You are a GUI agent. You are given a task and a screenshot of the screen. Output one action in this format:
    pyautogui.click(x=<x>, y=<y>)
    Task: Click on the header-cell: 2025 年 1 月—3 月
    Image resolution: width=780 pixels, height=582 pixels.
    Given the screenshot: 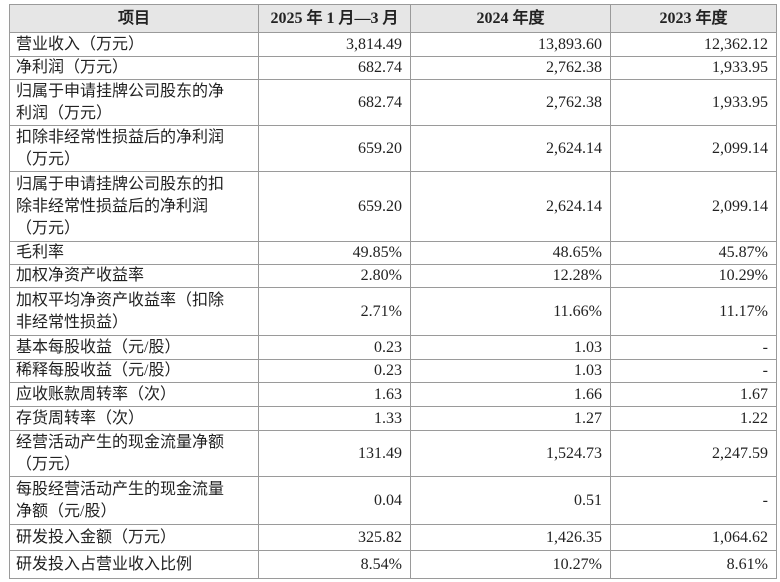 What is the action you would take?
    pyautogui.click(x=334, y=18)
    